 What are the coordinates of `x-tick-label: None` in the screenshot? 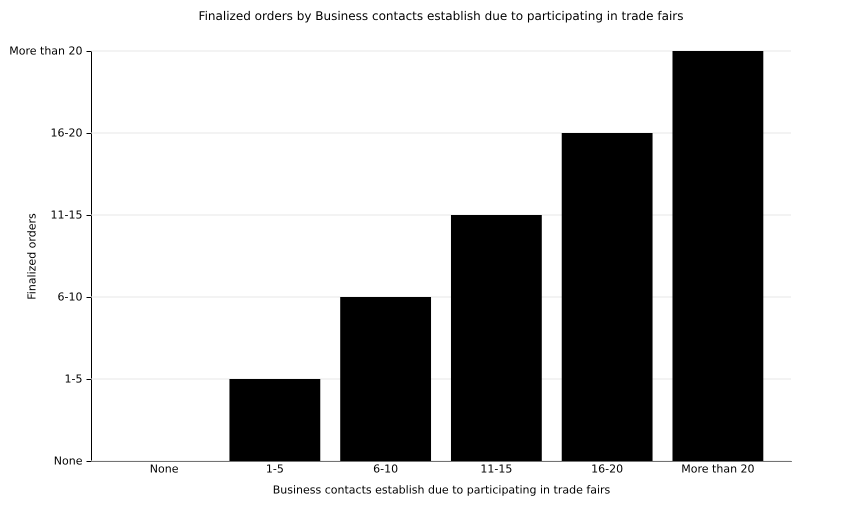 It's located at (164, 469).